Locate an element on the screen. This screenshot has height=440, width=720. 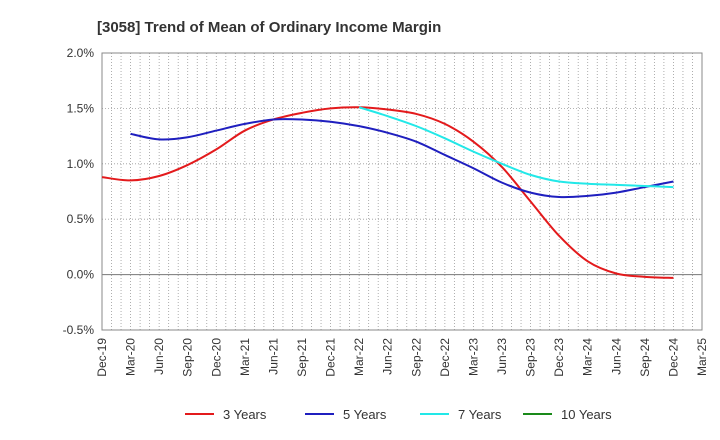
y-tick-label: 0.5% is located at coordinates (81, 219).